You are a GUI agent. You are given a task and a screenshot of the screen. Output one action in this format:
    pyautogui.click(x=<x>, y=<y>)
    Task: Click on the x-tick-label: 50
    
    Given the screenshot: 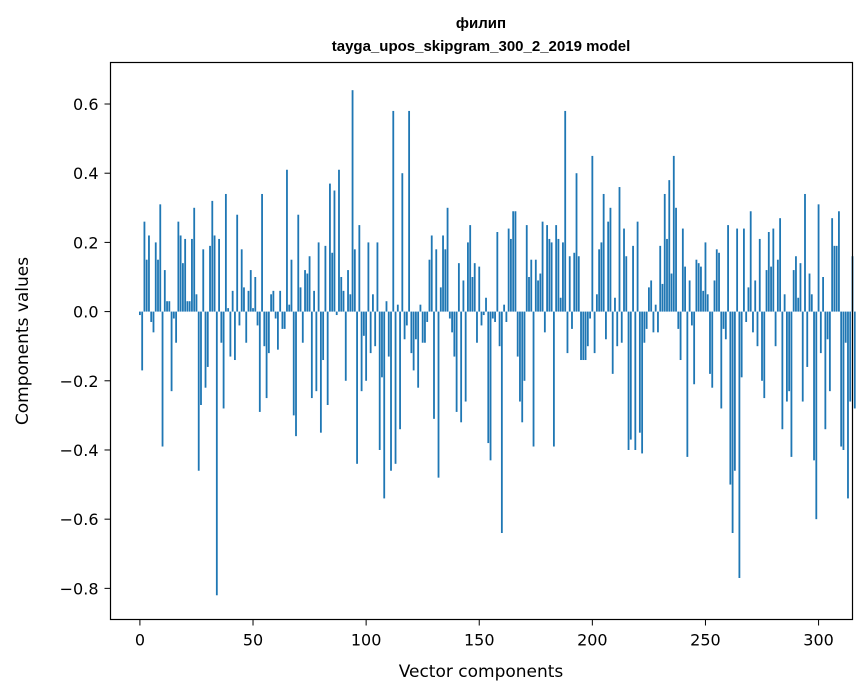 What is the action you would take?
    pyautogui.click(x=253, y=640)
    